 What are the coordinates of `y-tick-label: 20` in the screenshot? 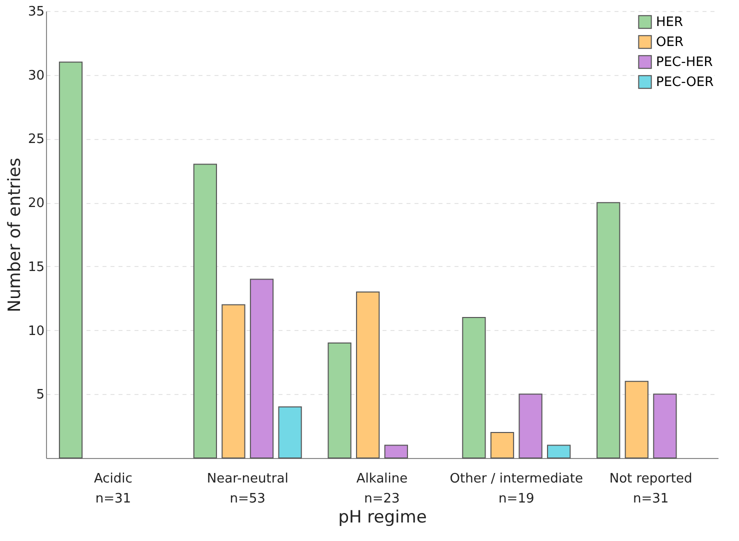 It's located at (36, 204).